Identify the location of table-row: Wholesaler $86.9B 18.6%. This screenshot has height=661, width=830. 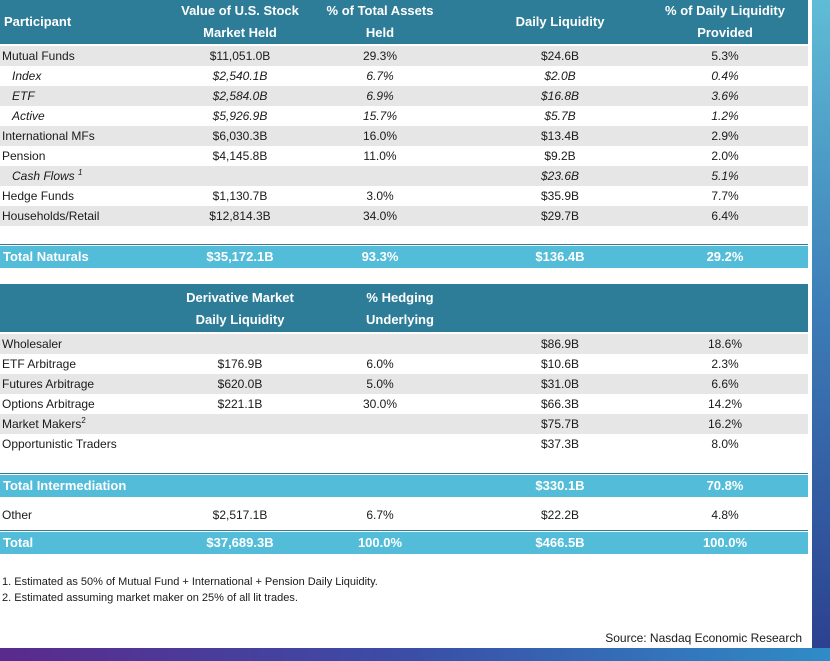
(404, 344).